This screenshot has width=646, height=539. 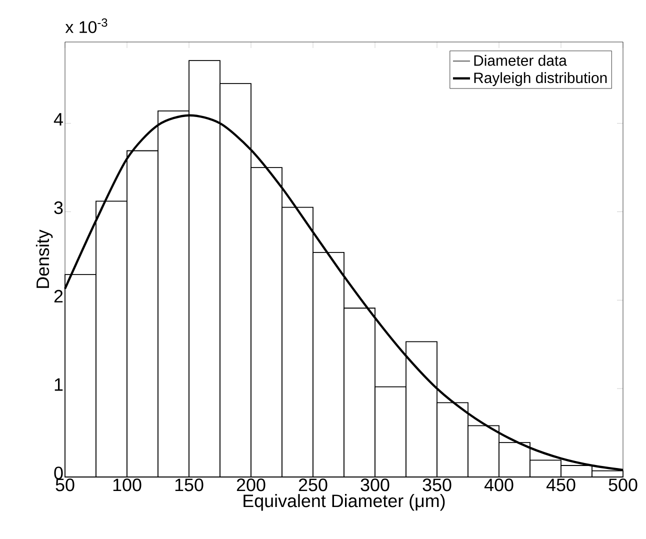 What do you see at coordinates (313, 485) in the screenshot?
I see `x-tick-label: 250` at bounding box center [313, 485].